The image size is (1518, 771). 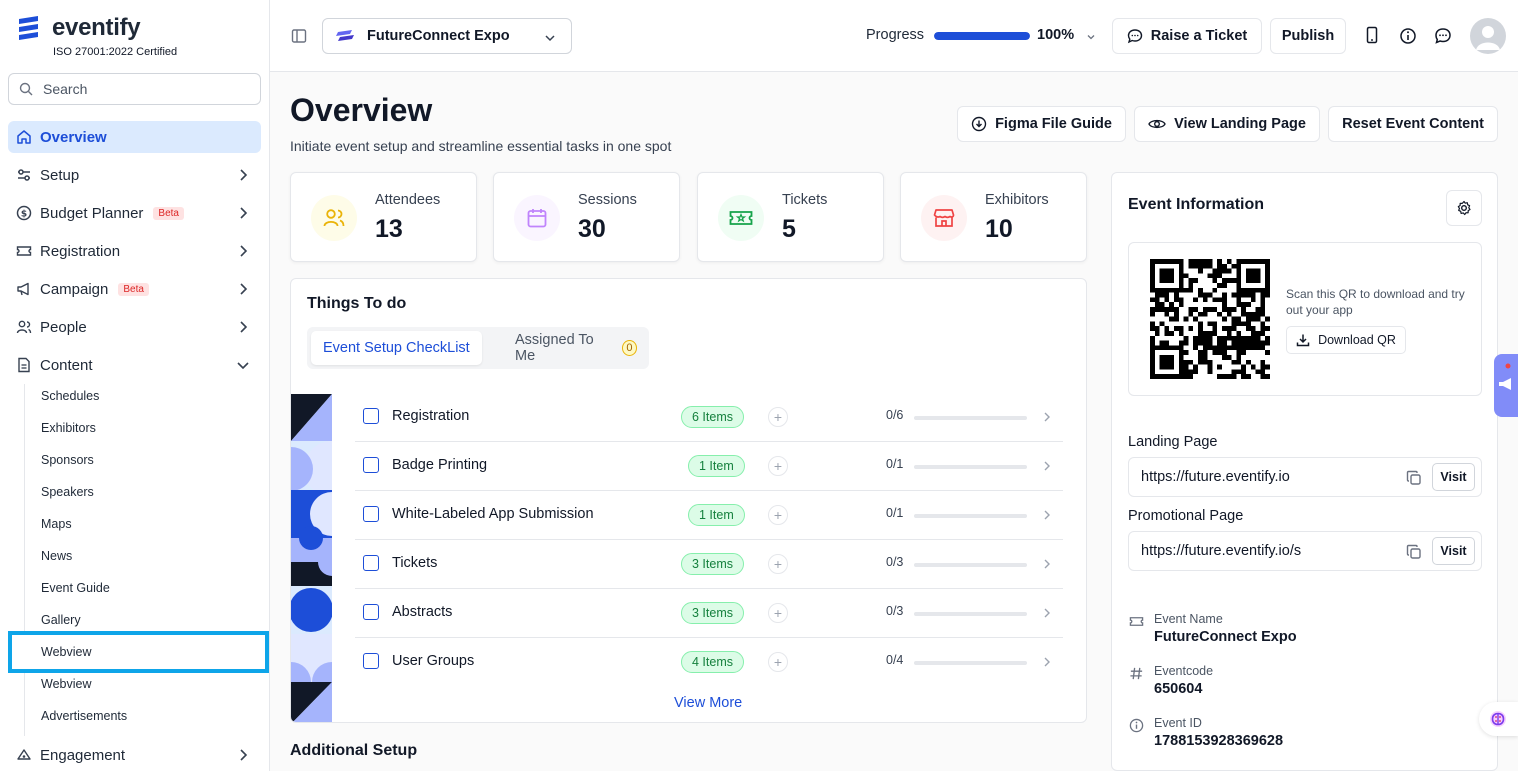 What do you see at coordinates (1498, 719) in the screenshot?
I see `ai-assistant-button` at bounding box center [1498, 719].